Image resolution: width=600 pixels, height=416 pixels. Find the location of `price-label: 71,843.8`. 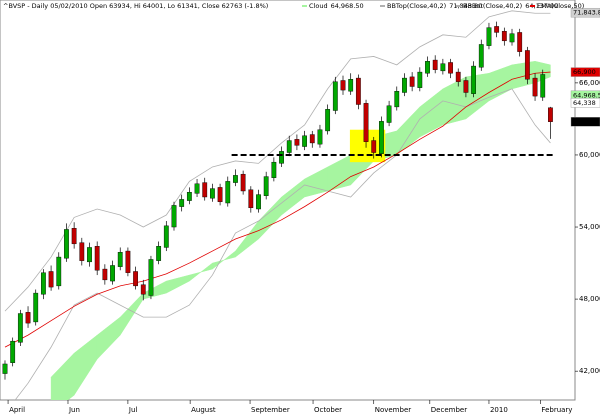

price-label: 71,843.8 is located at coordinates (586, 13).